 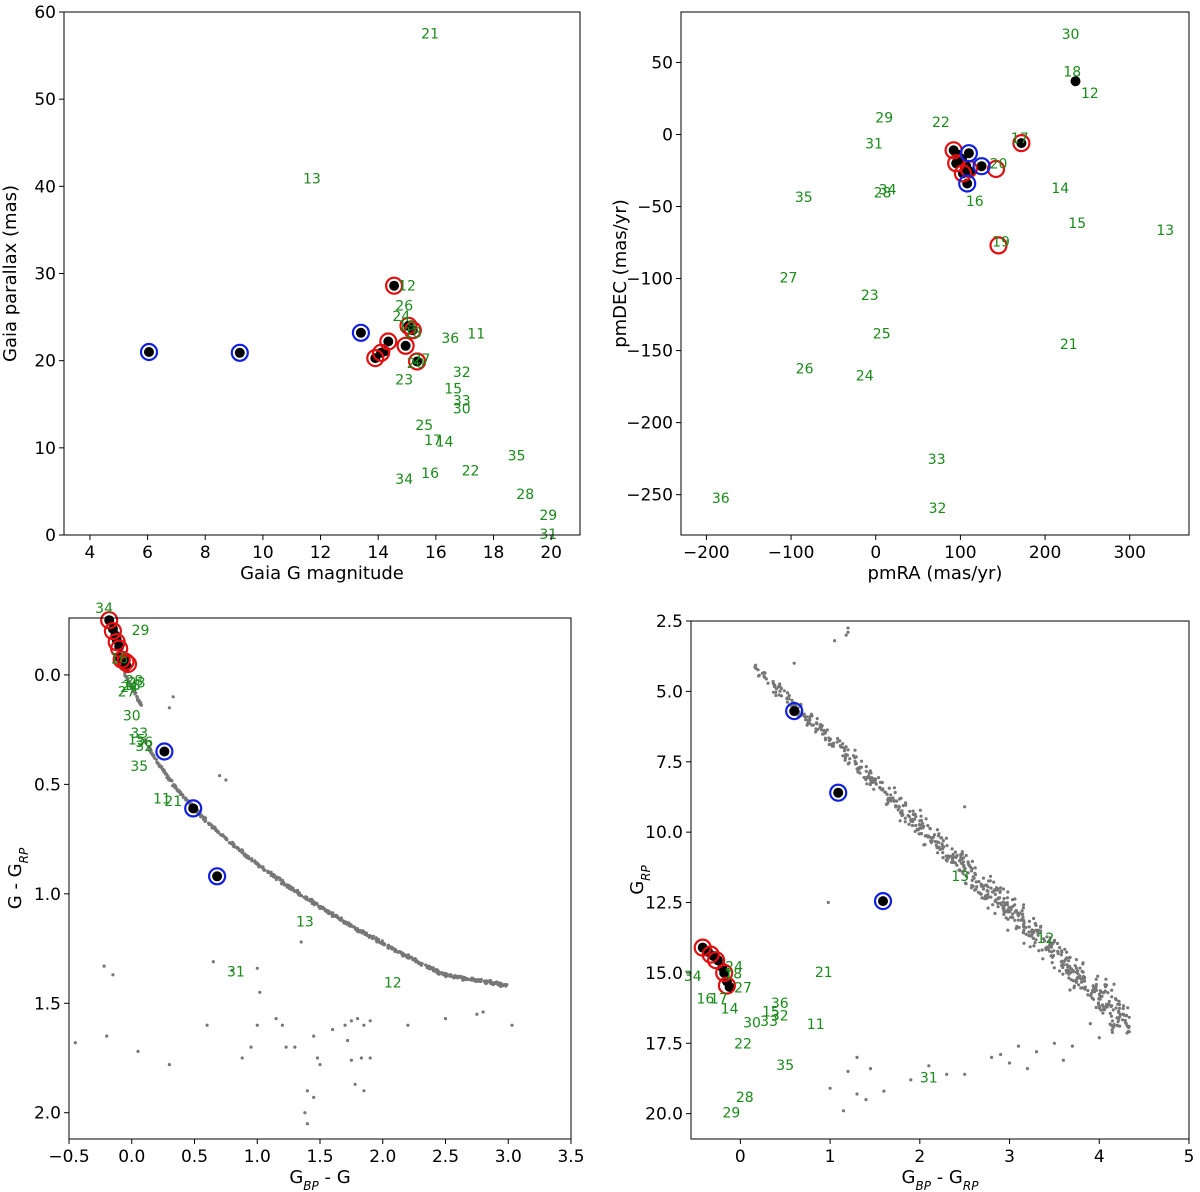 What do you see at coordinates (47, 1114) in the screenshot?
I see `y-tick-label: 2.0` at bounding box center [47, 1114].